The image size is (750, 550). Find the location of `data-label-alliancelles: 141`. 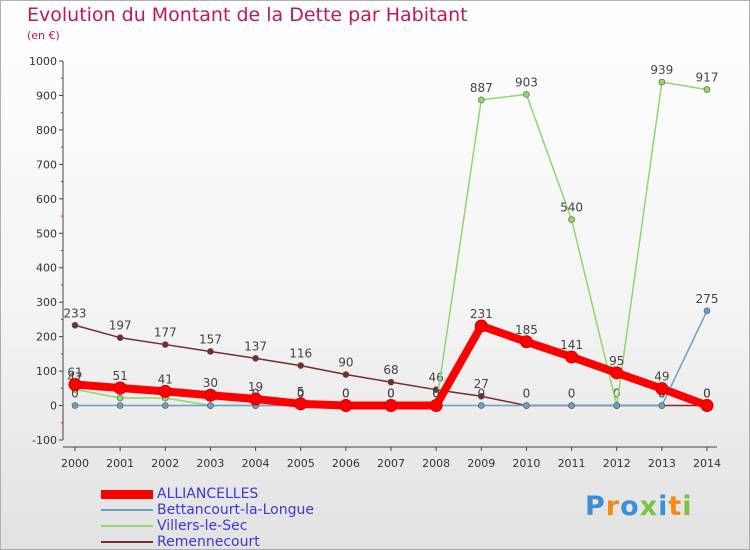

data-label-alliancelles: 141 is located at coordinates (571, 345).